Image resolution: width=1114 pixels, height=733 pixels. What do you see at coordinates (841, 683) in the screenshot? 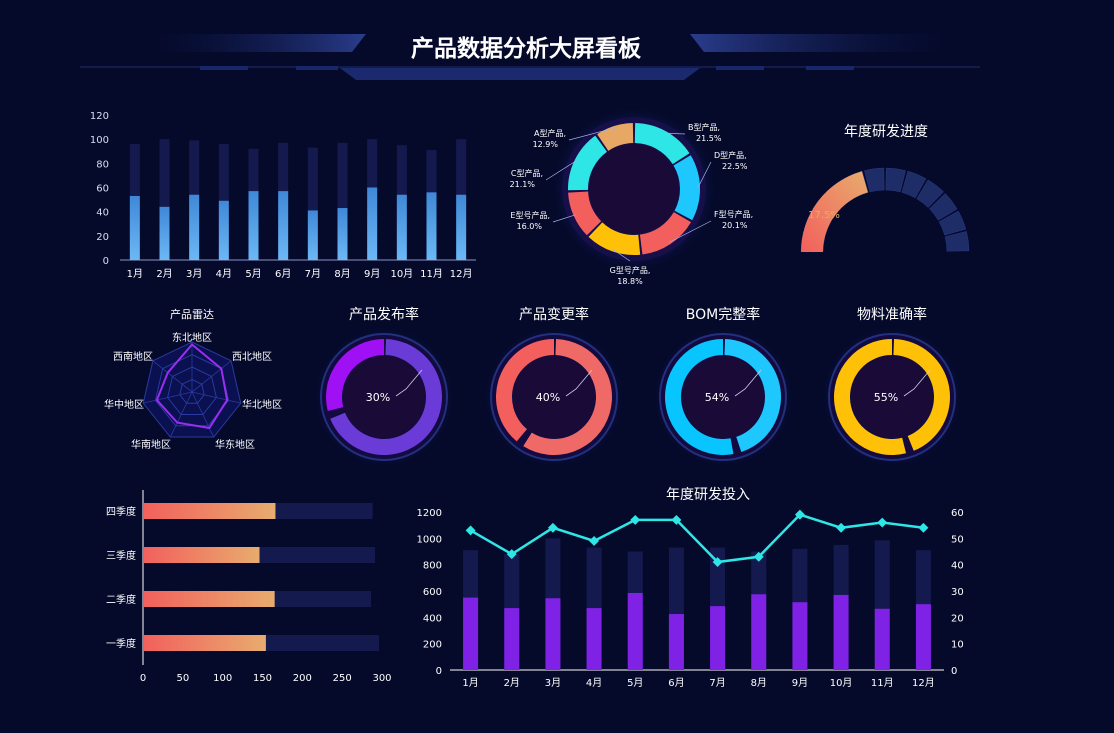
I see `x-tick-label: 10月` at bounding box center [841, 683].